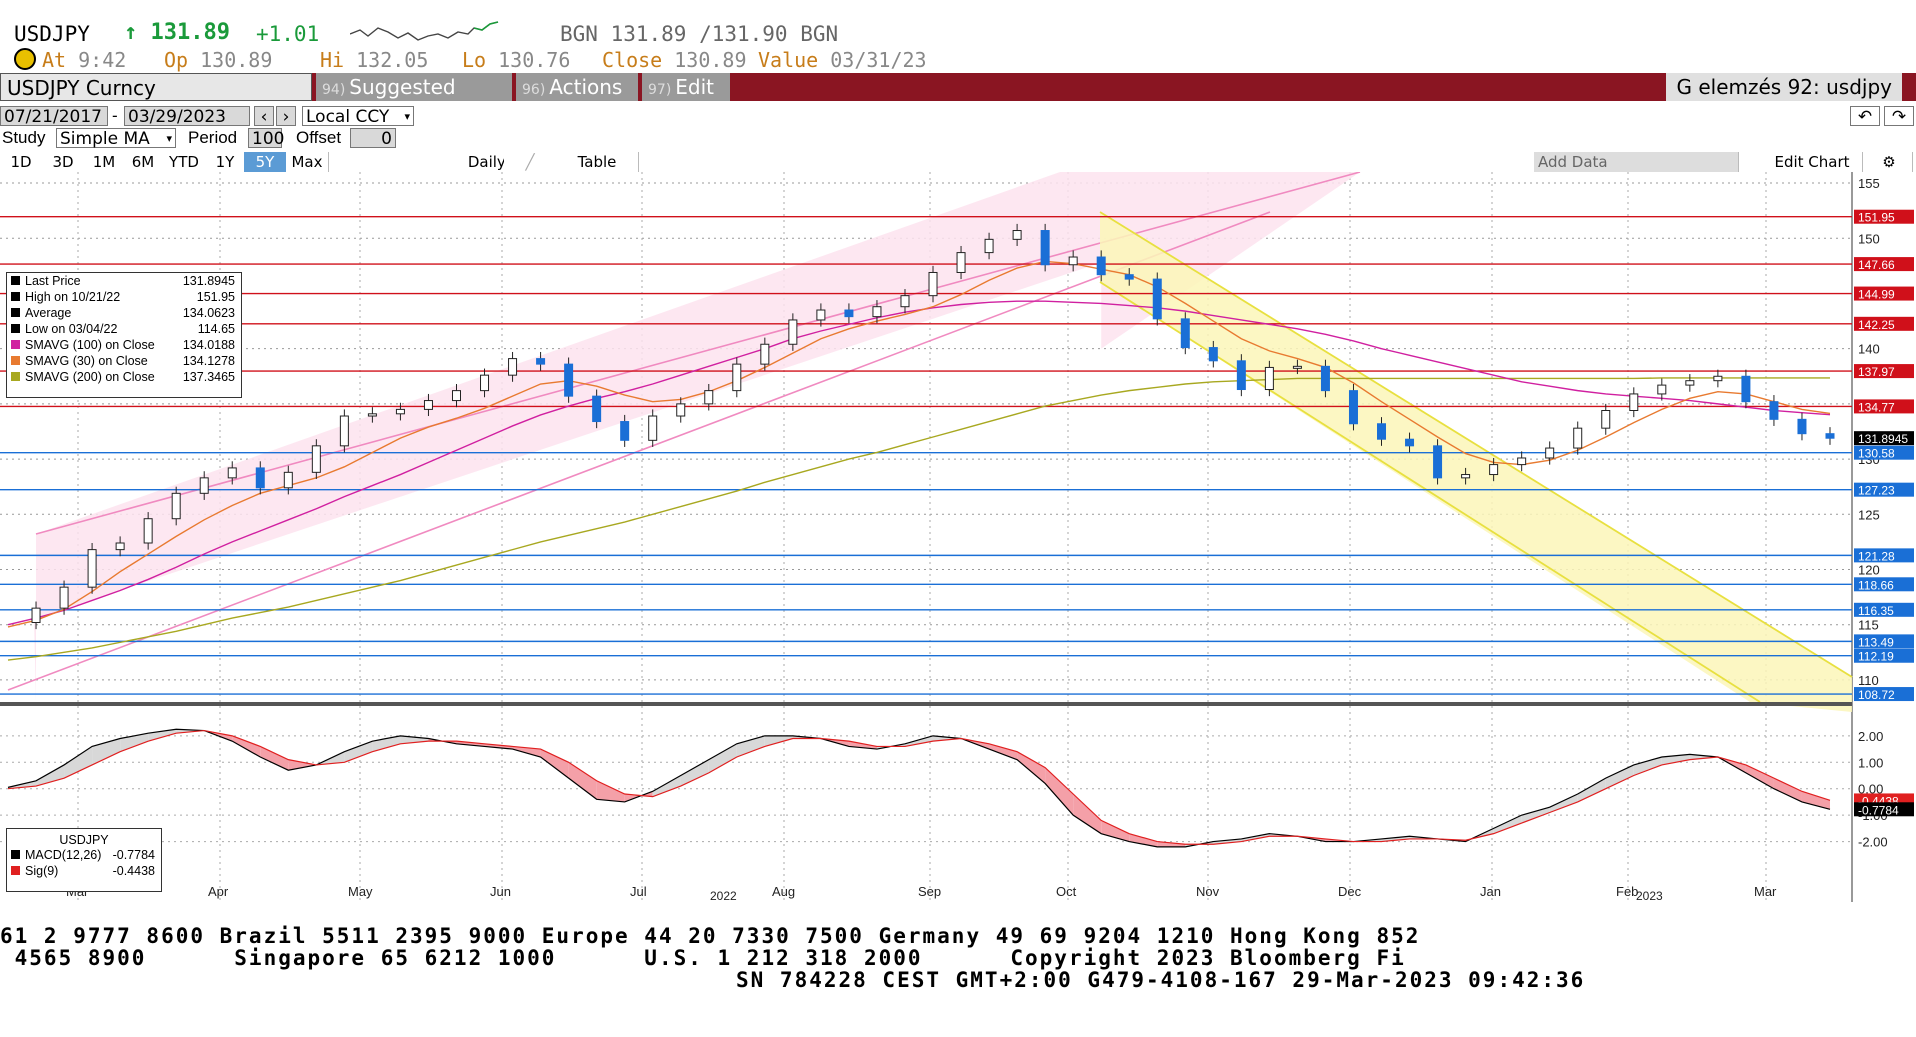 The height and width of the screenshot is (1037, 1916). Describe the element at coordinates (1869, 349) in the screenshot. I see `y-tick-label: 140` at that location.